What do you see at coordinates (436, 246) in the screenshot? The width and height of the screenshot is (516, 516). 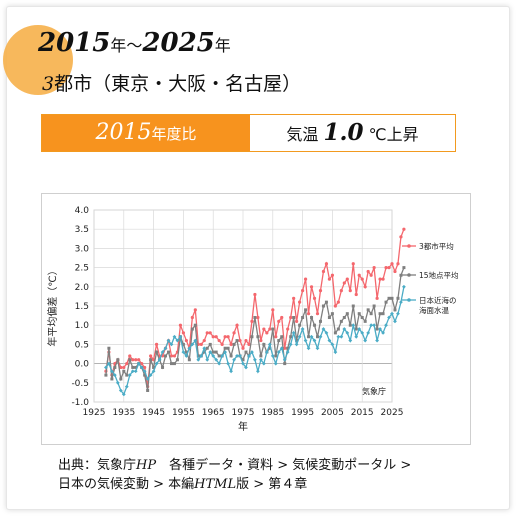 I see `legend-label: 3都市平均` at bounding box center [436, 246].